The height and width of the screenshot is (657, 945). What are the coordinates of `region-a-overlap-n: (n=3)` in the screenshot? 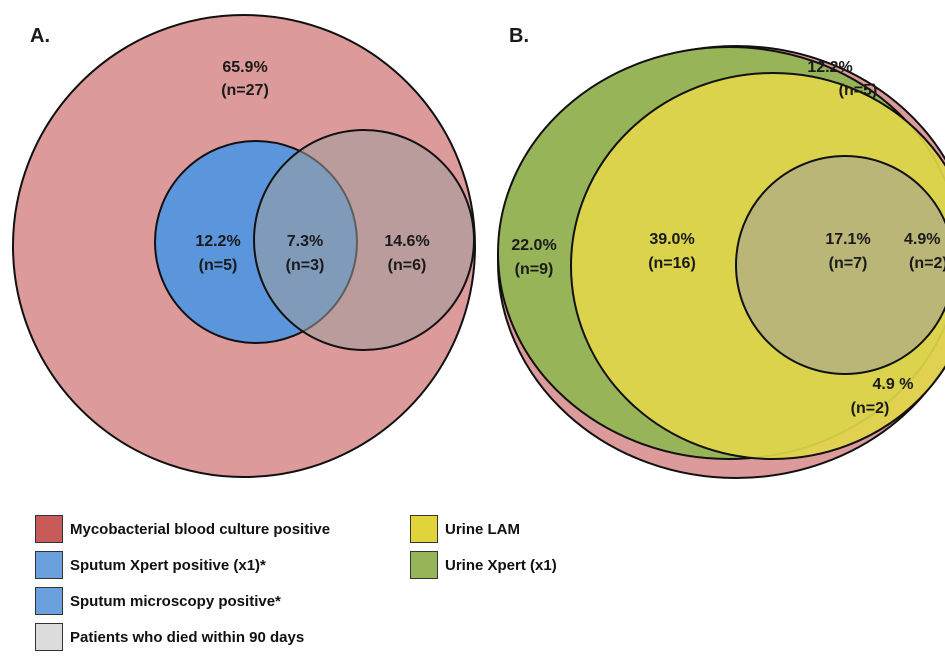 It's located at (305, 265).